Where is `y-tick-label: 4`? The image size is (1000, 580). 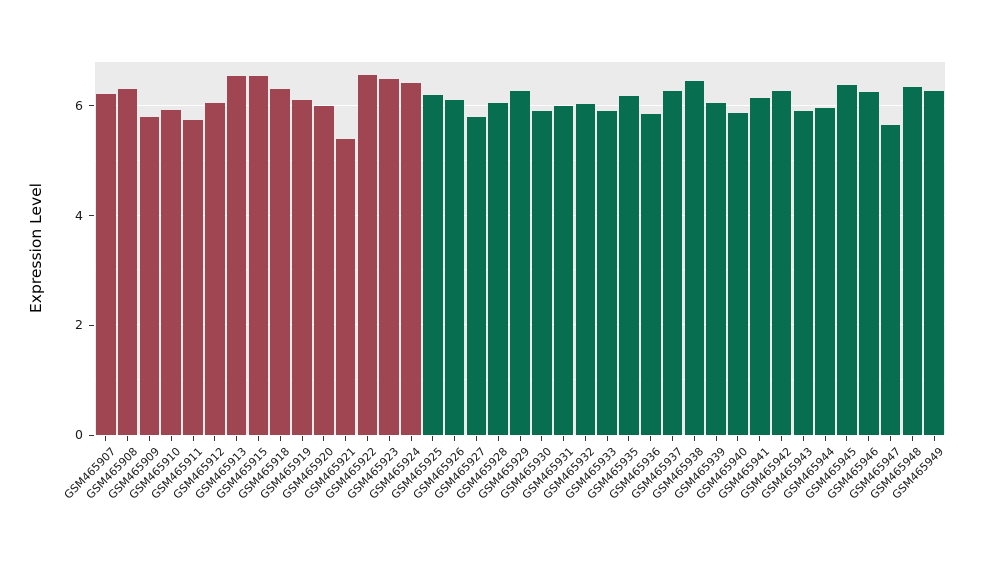
y-tick-label: 4 is located at coordinates (79, 215).